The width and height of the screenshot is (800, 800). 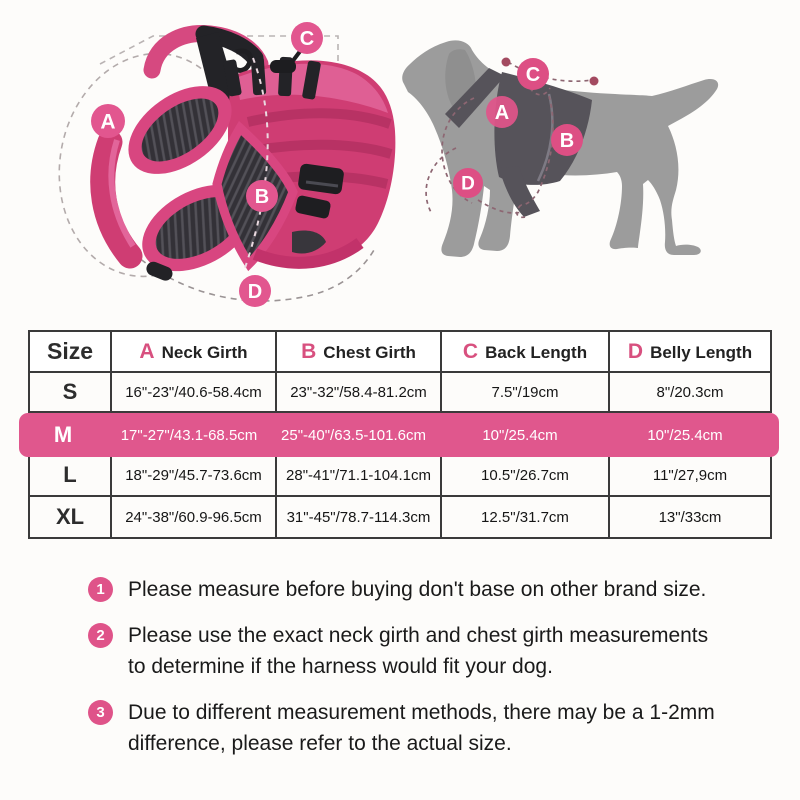 What do you see at coordinates (193, 475) in the screenshot?
I see `neck-girth-value: 18"-29"/45.7-73.6cm` at bounding box center [193, 475].